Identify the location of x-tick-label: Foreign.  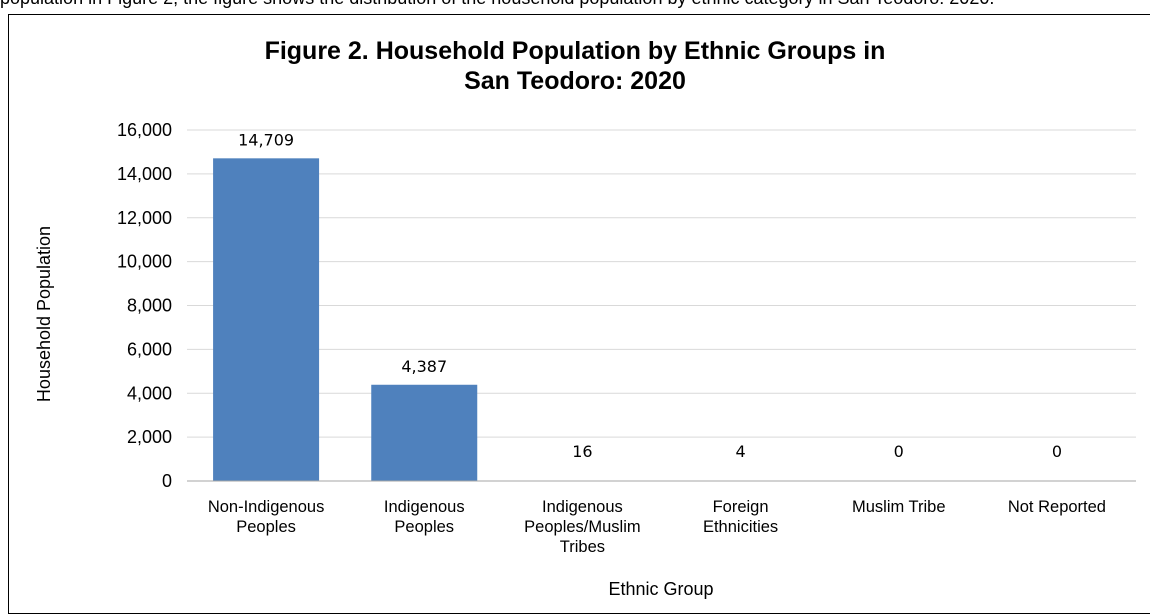
(741, 507).